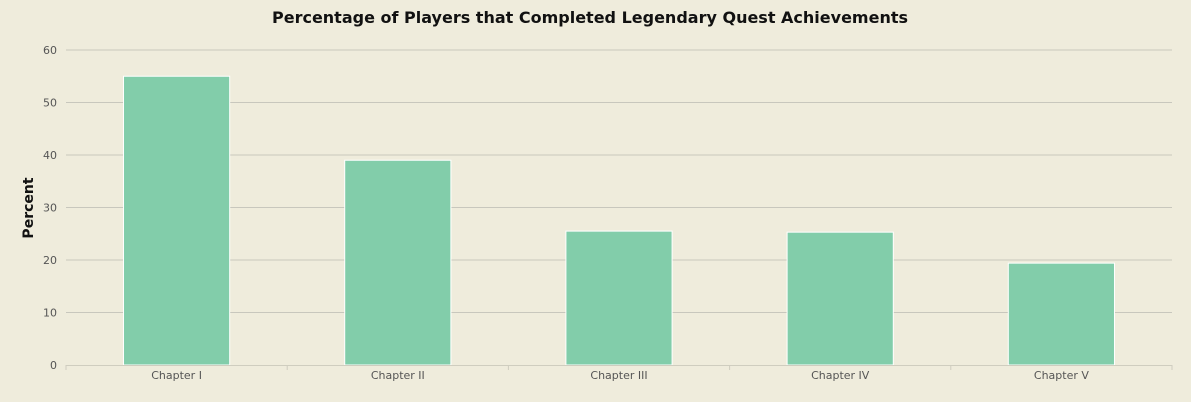  I want to click on y-axis-label: Percent, so click(29, 207).